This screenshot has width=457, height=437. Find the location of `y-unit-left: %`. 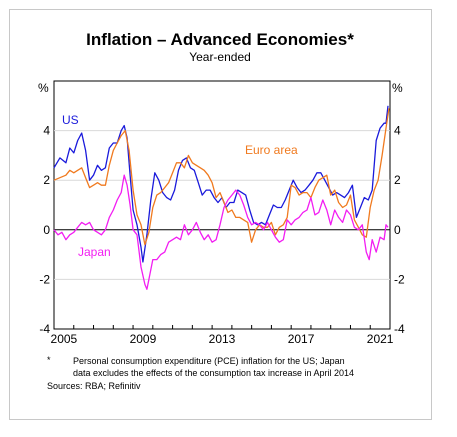

y-unit-left: % is located at coordinates (43, 88).